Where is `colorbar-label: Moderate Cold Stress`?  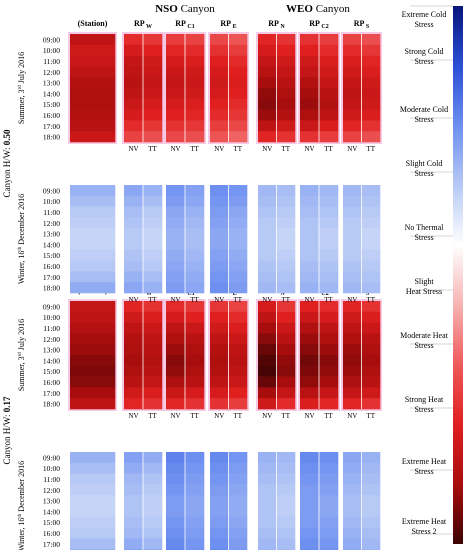
colorbar-label: Moderate Cold Stress is located at coordinates (424, 114).